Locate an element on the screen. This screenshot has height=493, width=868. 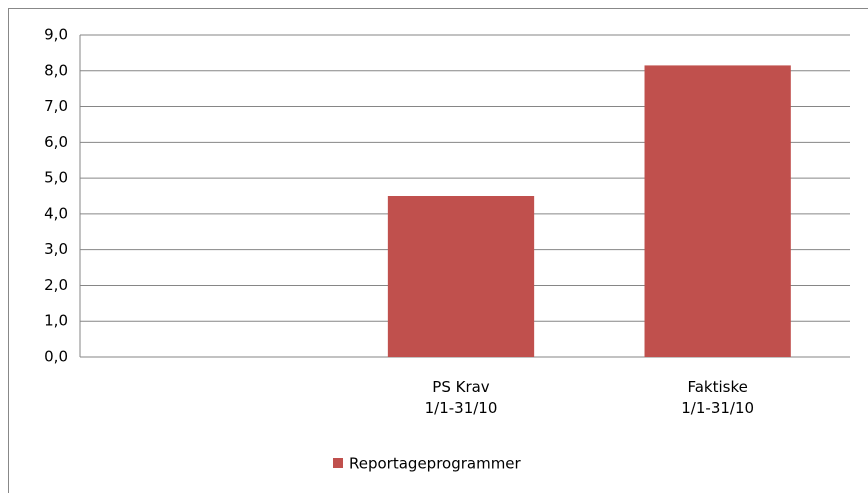
y-tick-label: 9,0 is located at coordinates (56, 35).